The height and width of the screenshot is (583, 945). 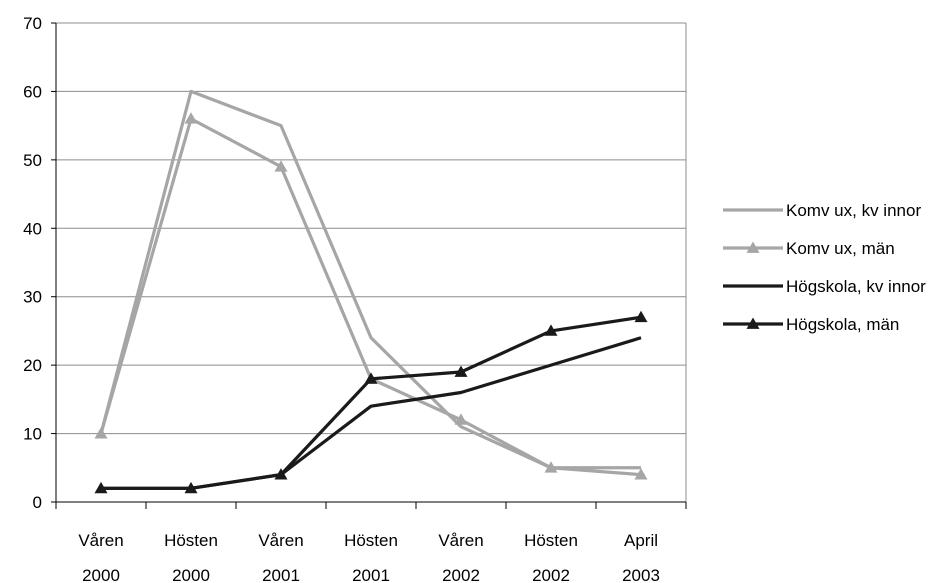 I want to click on legend-label: Högskola, män, so click(x=842, y=324).